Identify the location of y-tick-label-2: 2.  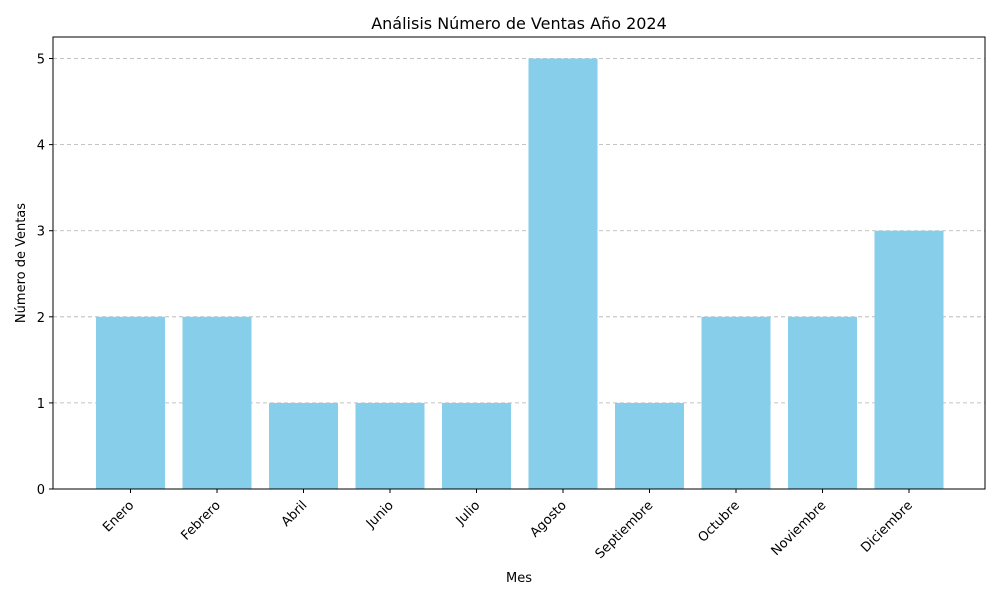
(41, 318).